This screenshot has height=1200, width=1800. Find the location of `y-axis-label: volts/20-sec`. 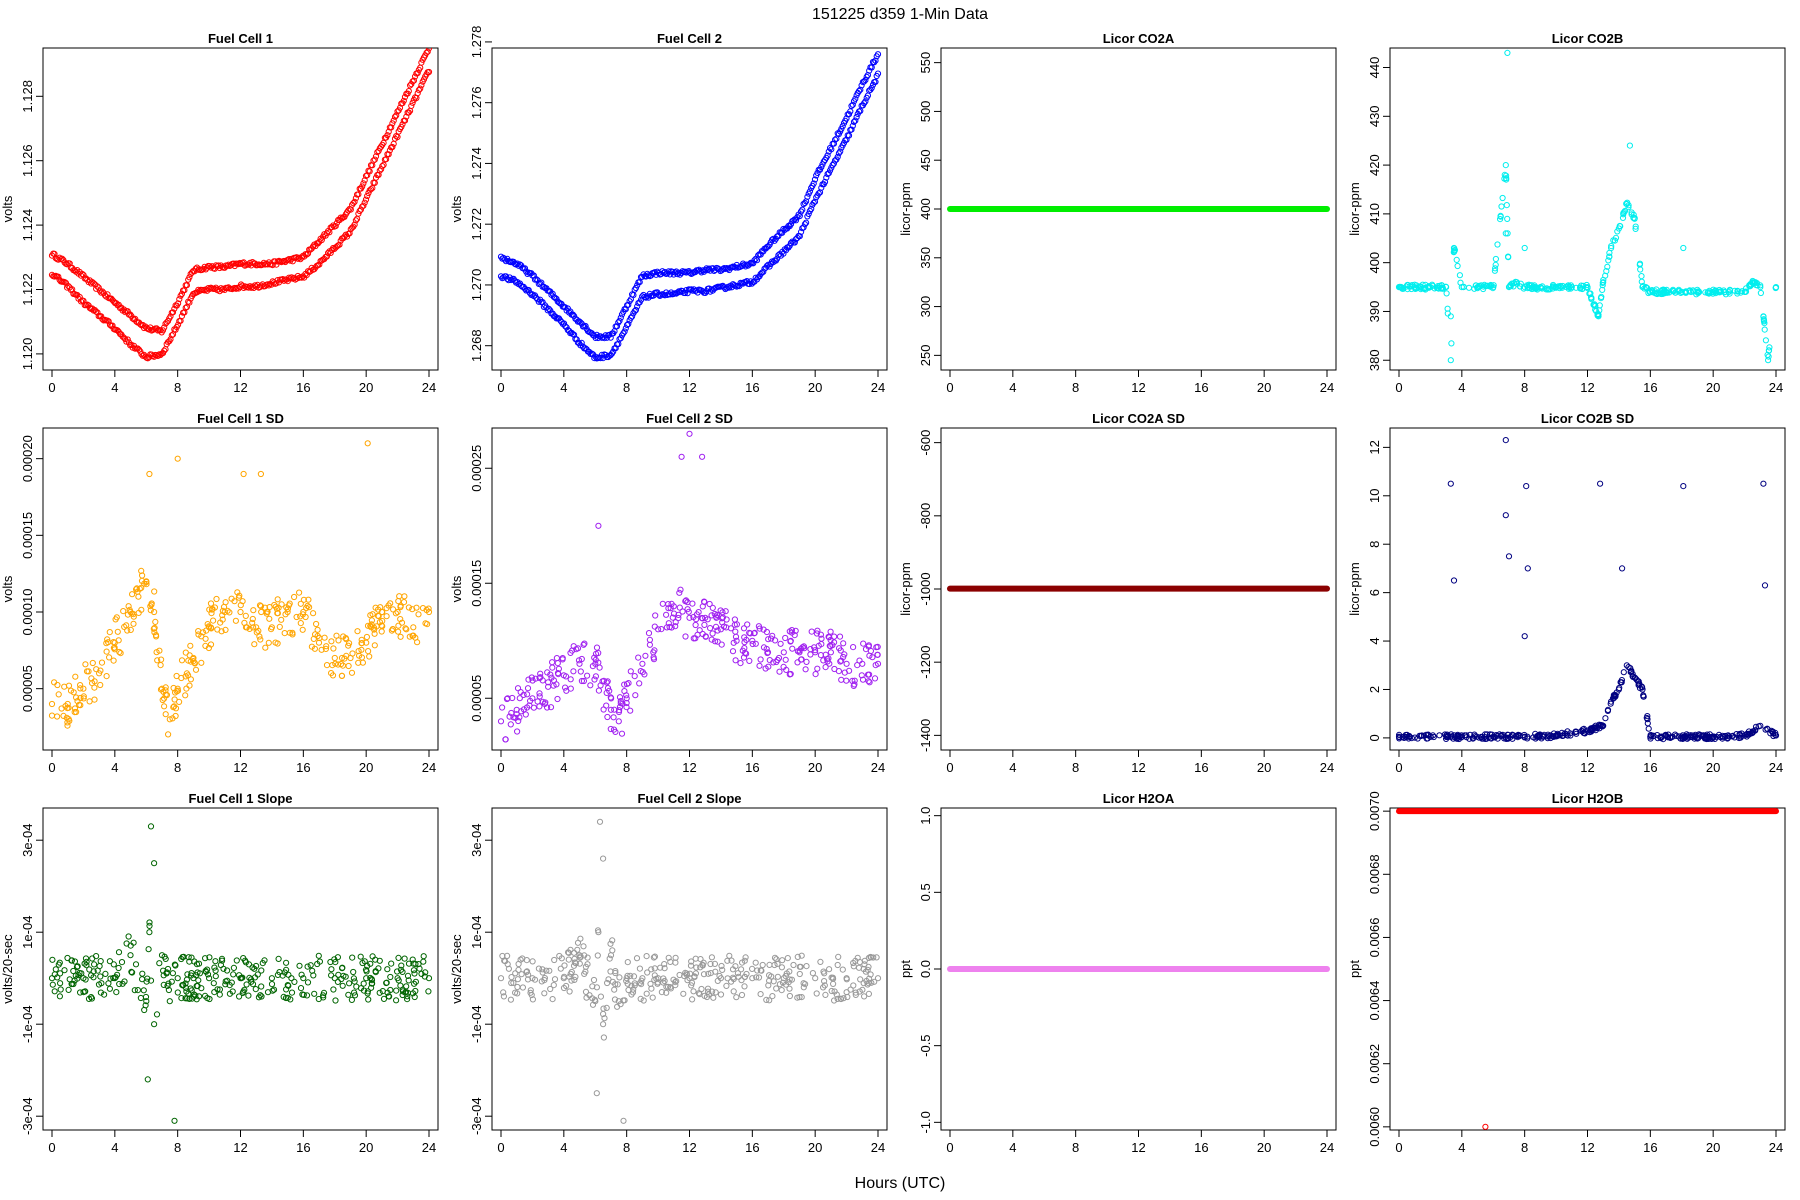

y-axis-label: volts/20-sec is located at coordinates (7, 969).